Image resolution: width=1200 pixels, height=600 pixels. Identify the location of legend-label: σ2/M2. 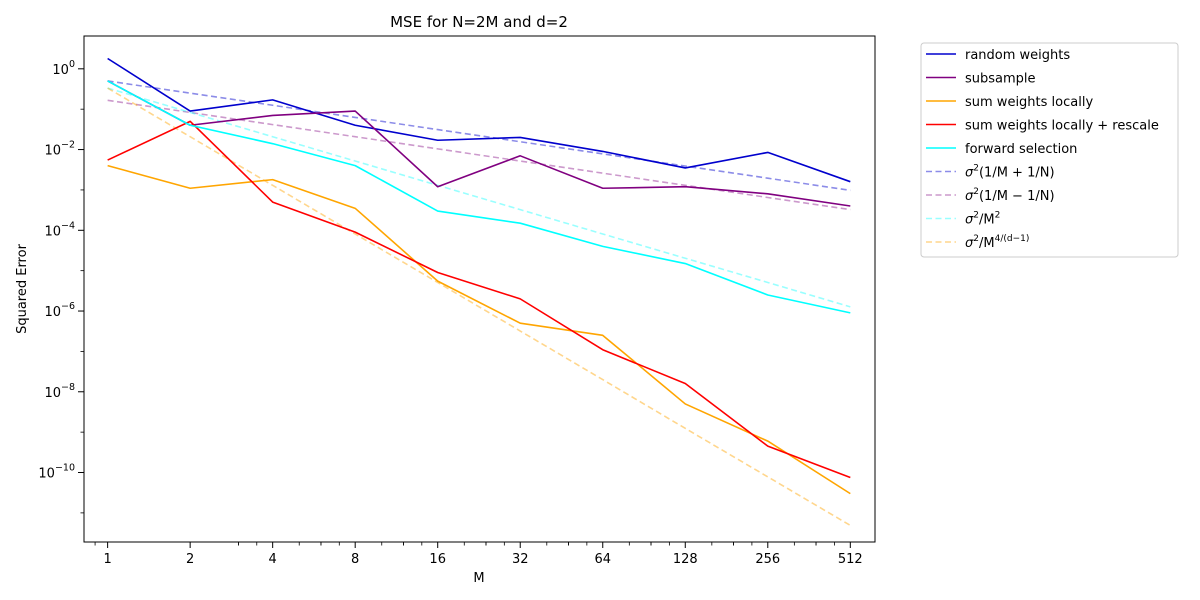
(982, 219).